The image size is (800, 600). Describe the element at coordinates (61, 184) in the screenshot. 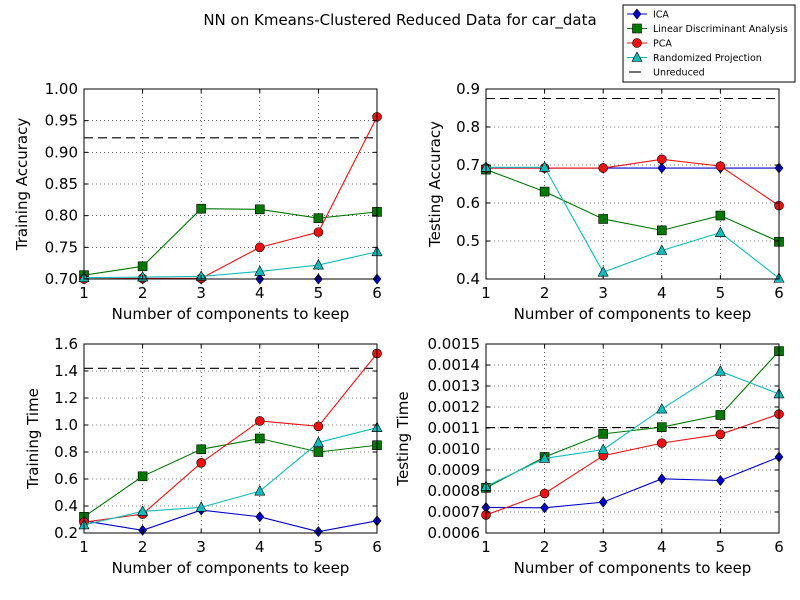

I see `y-tick-label: 0.85` at that location.